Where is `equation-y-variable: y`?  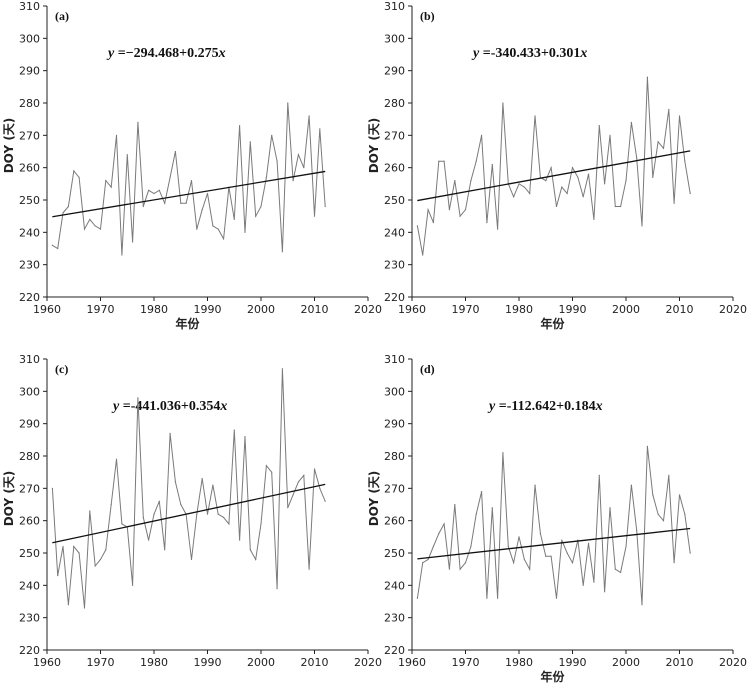 equation-y-variable: y is located at coordinates (110, 53).